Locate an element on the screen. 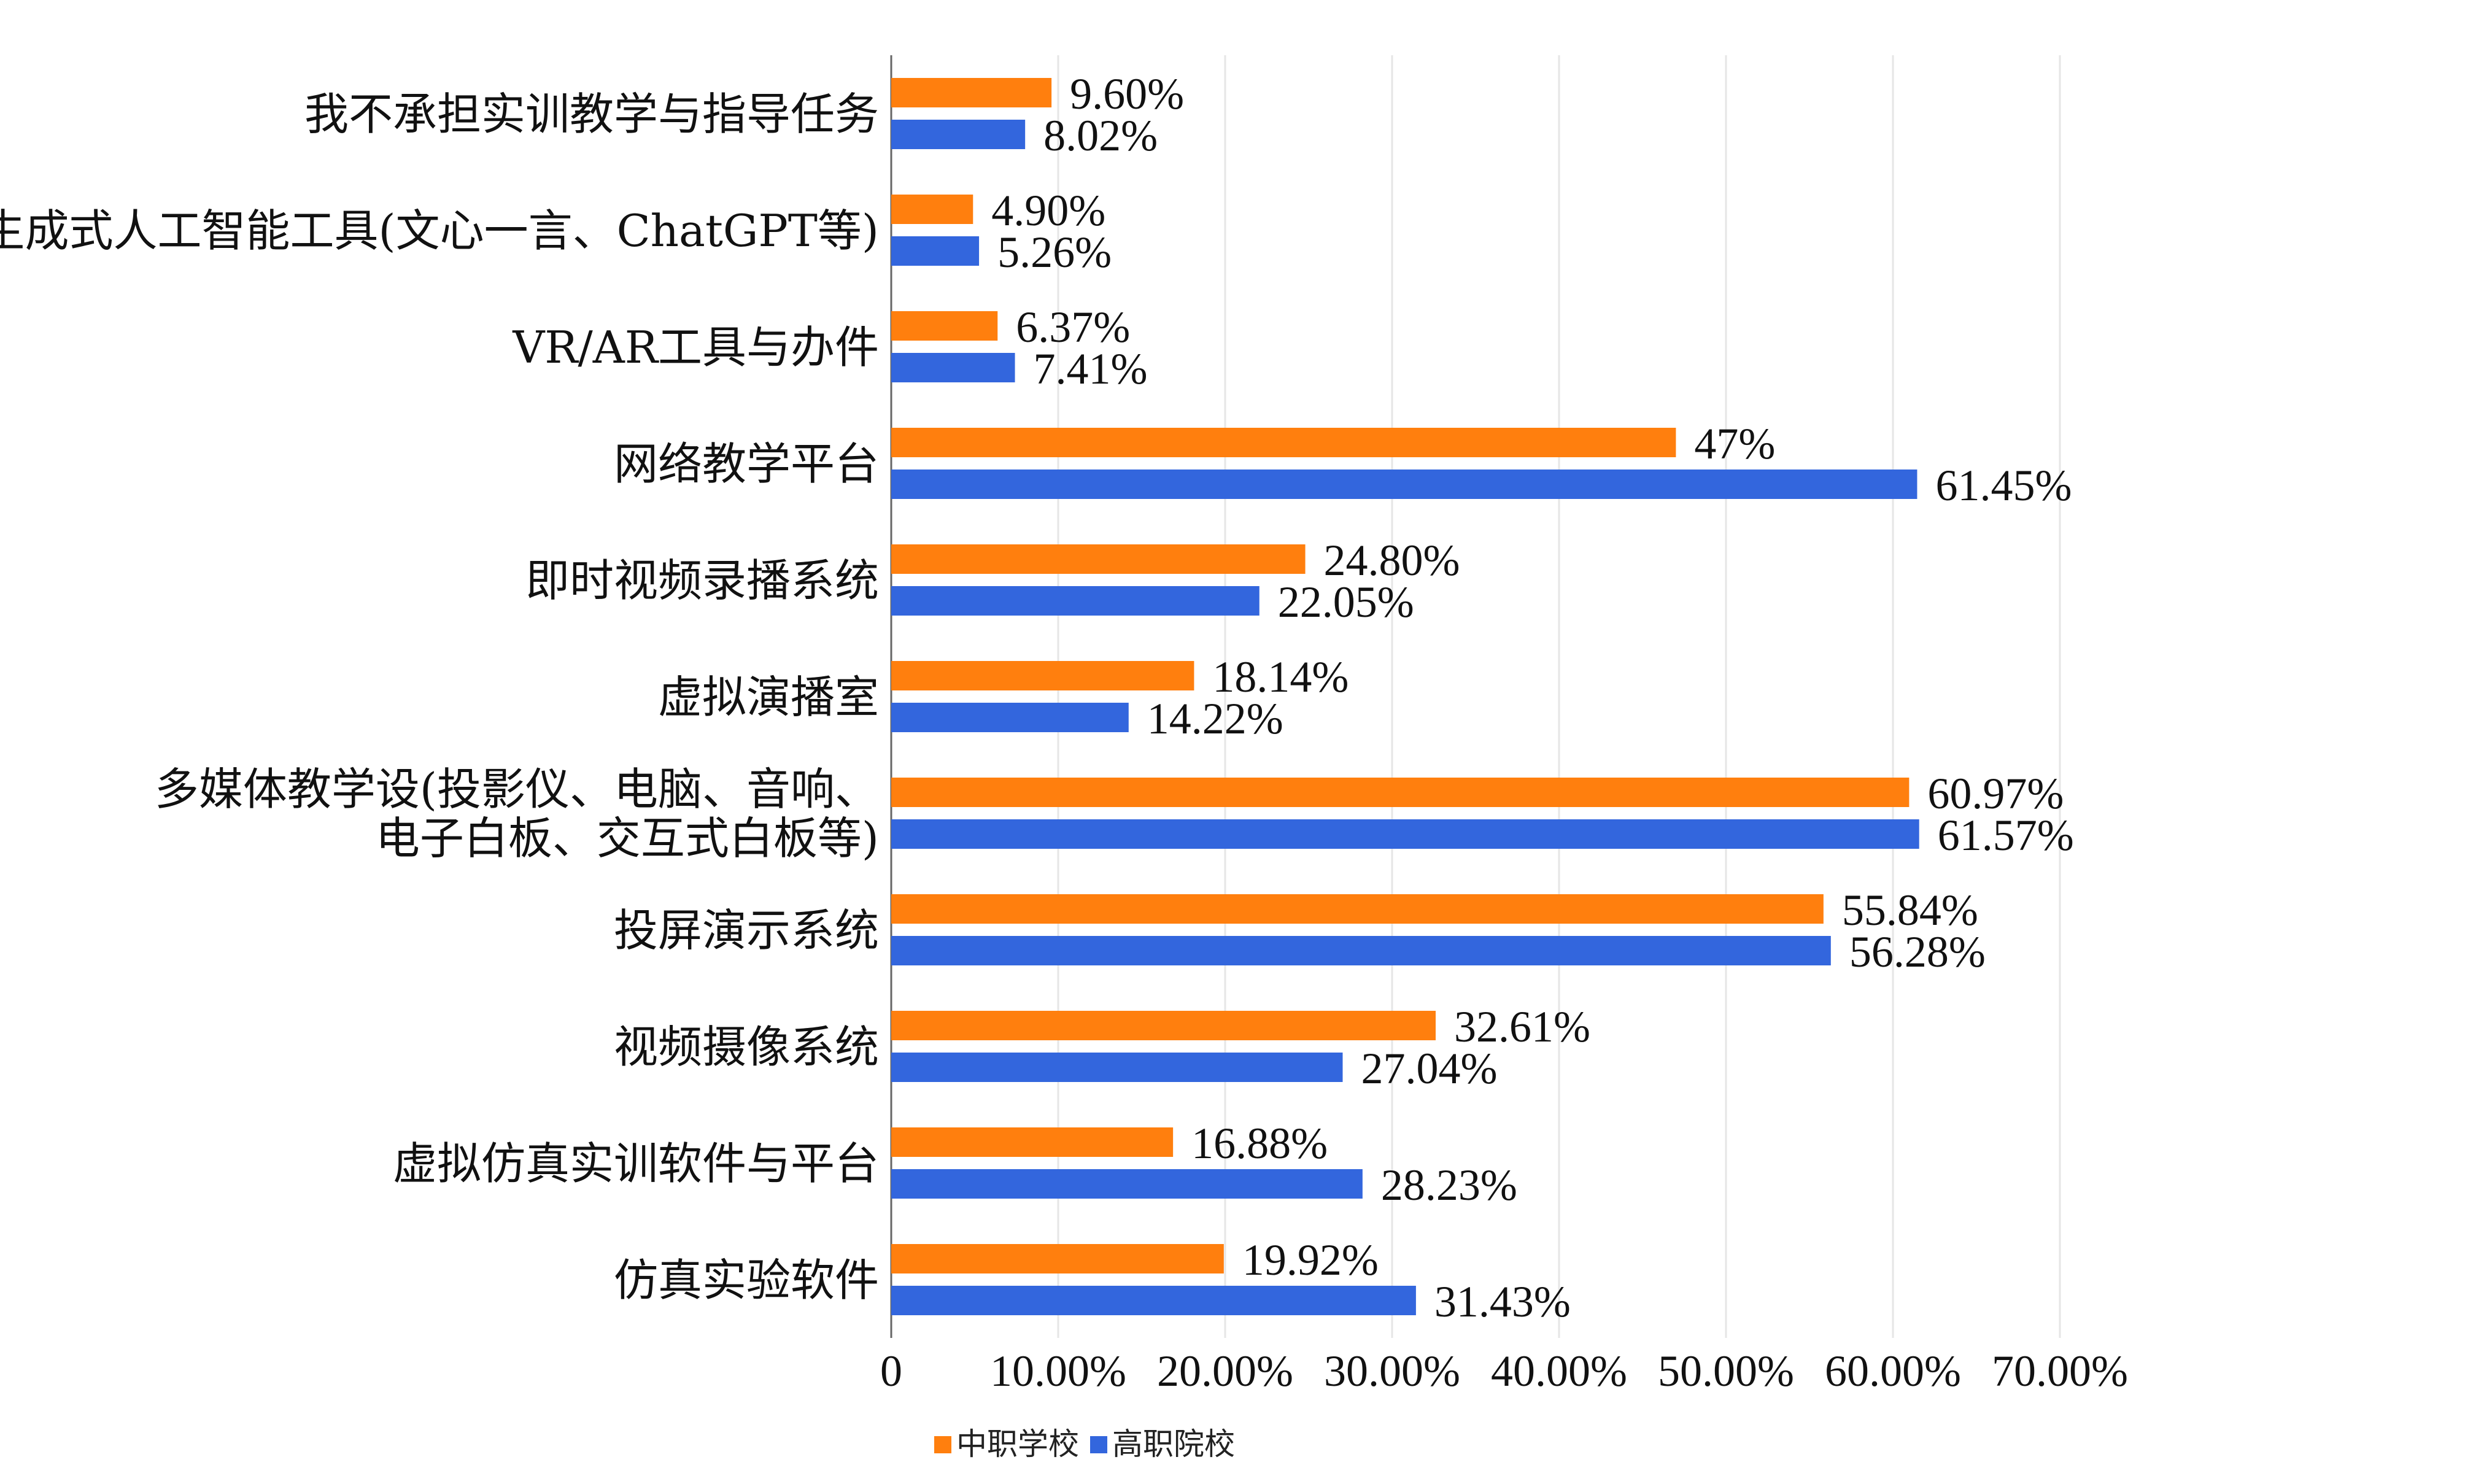 Image resolution: width=2465 pixels, height=1484 pixels. data-label: 5.26% is located at coordinates (1054, 253).